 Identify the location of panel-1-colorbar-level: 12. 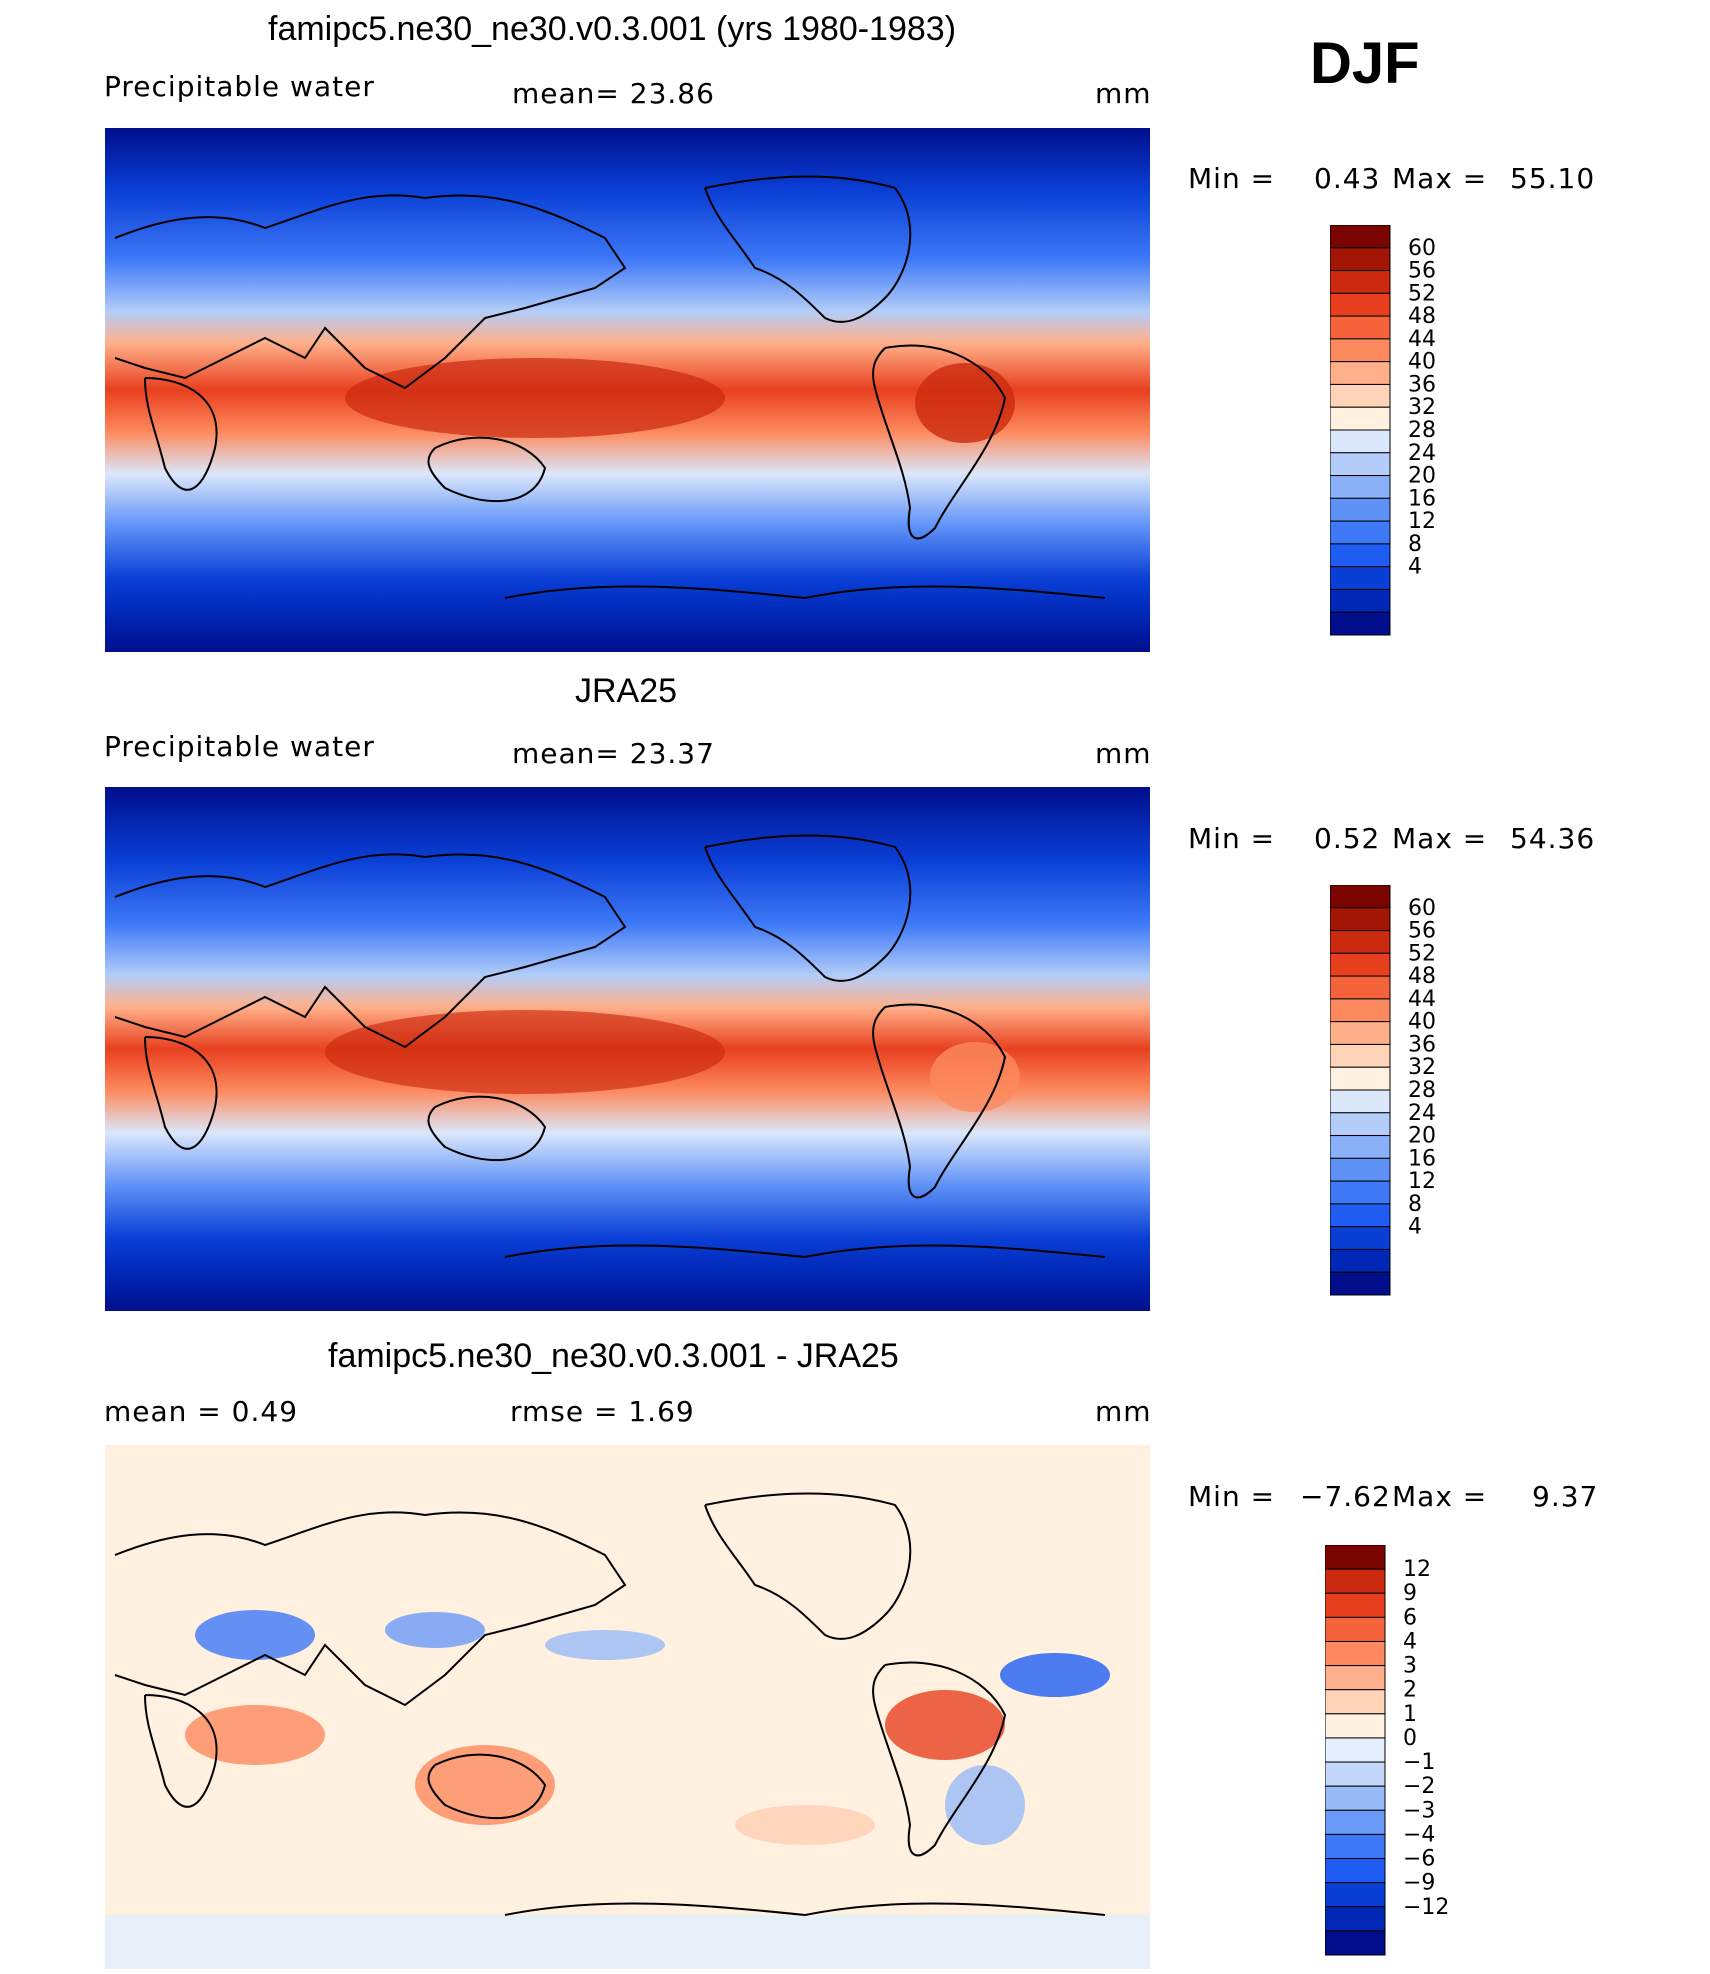
(1422, 521).